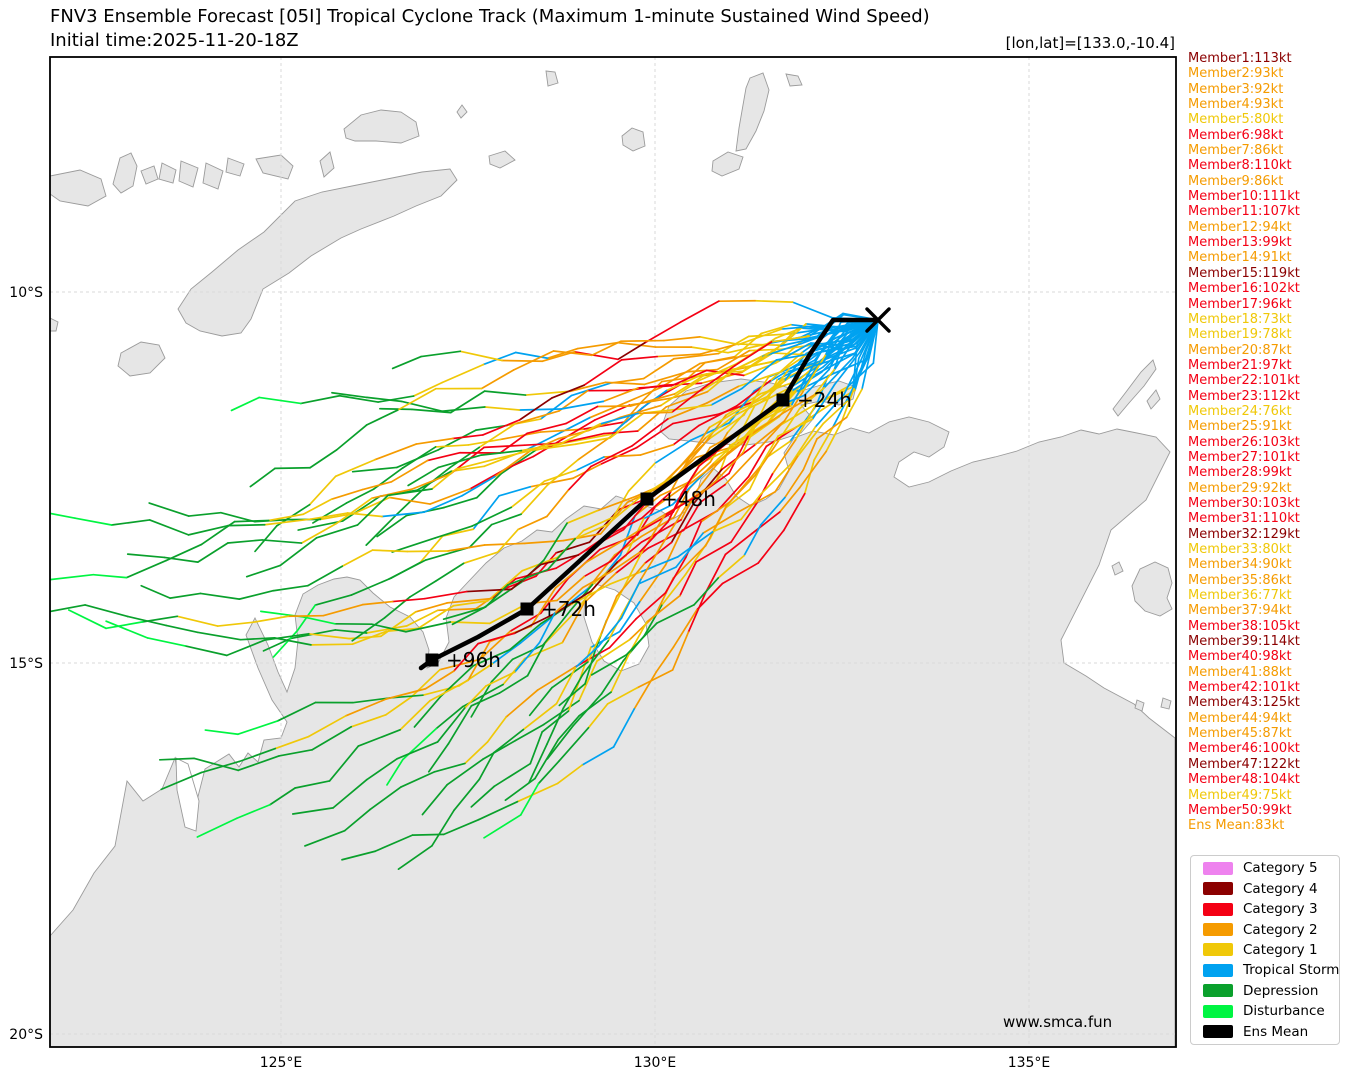  Describe the element at coordinates (1240, 488) in the screenshot. I see `member-wind-entry: Member29:92kt` at that location.